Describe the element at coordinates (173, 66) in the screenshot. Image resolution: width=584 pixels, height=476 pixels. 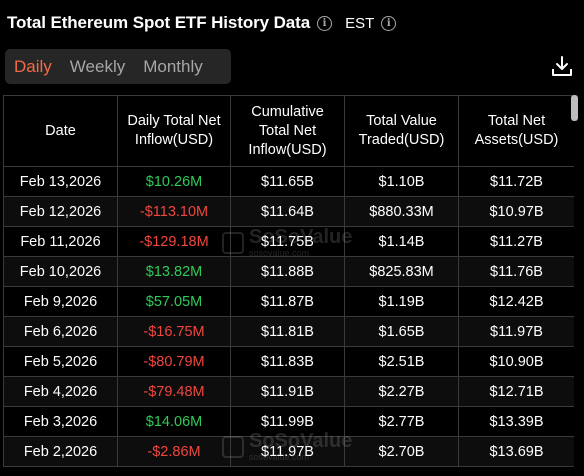
I see `tab-monthly: Monthly` at that location.